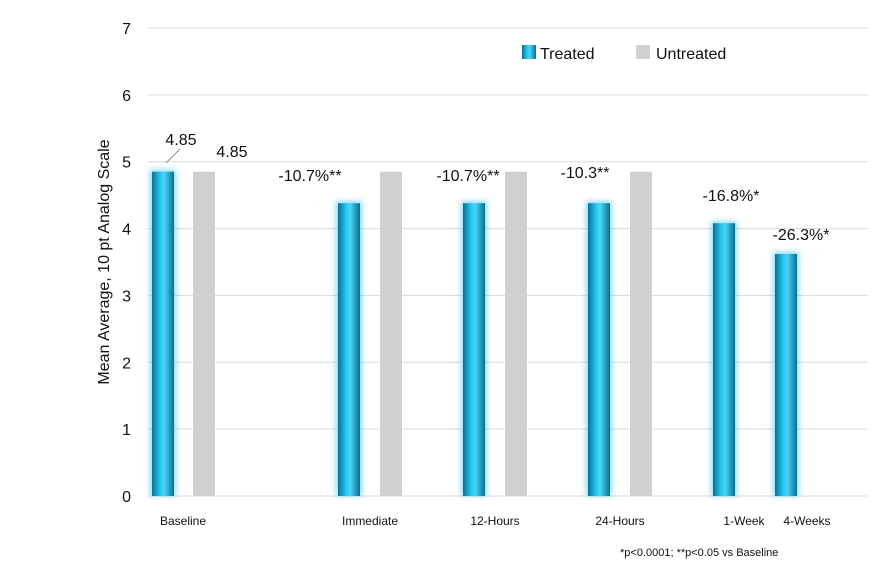 This screenshot has height=568, width=884. I want to click on y-tick-label: 0, so click(126, 497).